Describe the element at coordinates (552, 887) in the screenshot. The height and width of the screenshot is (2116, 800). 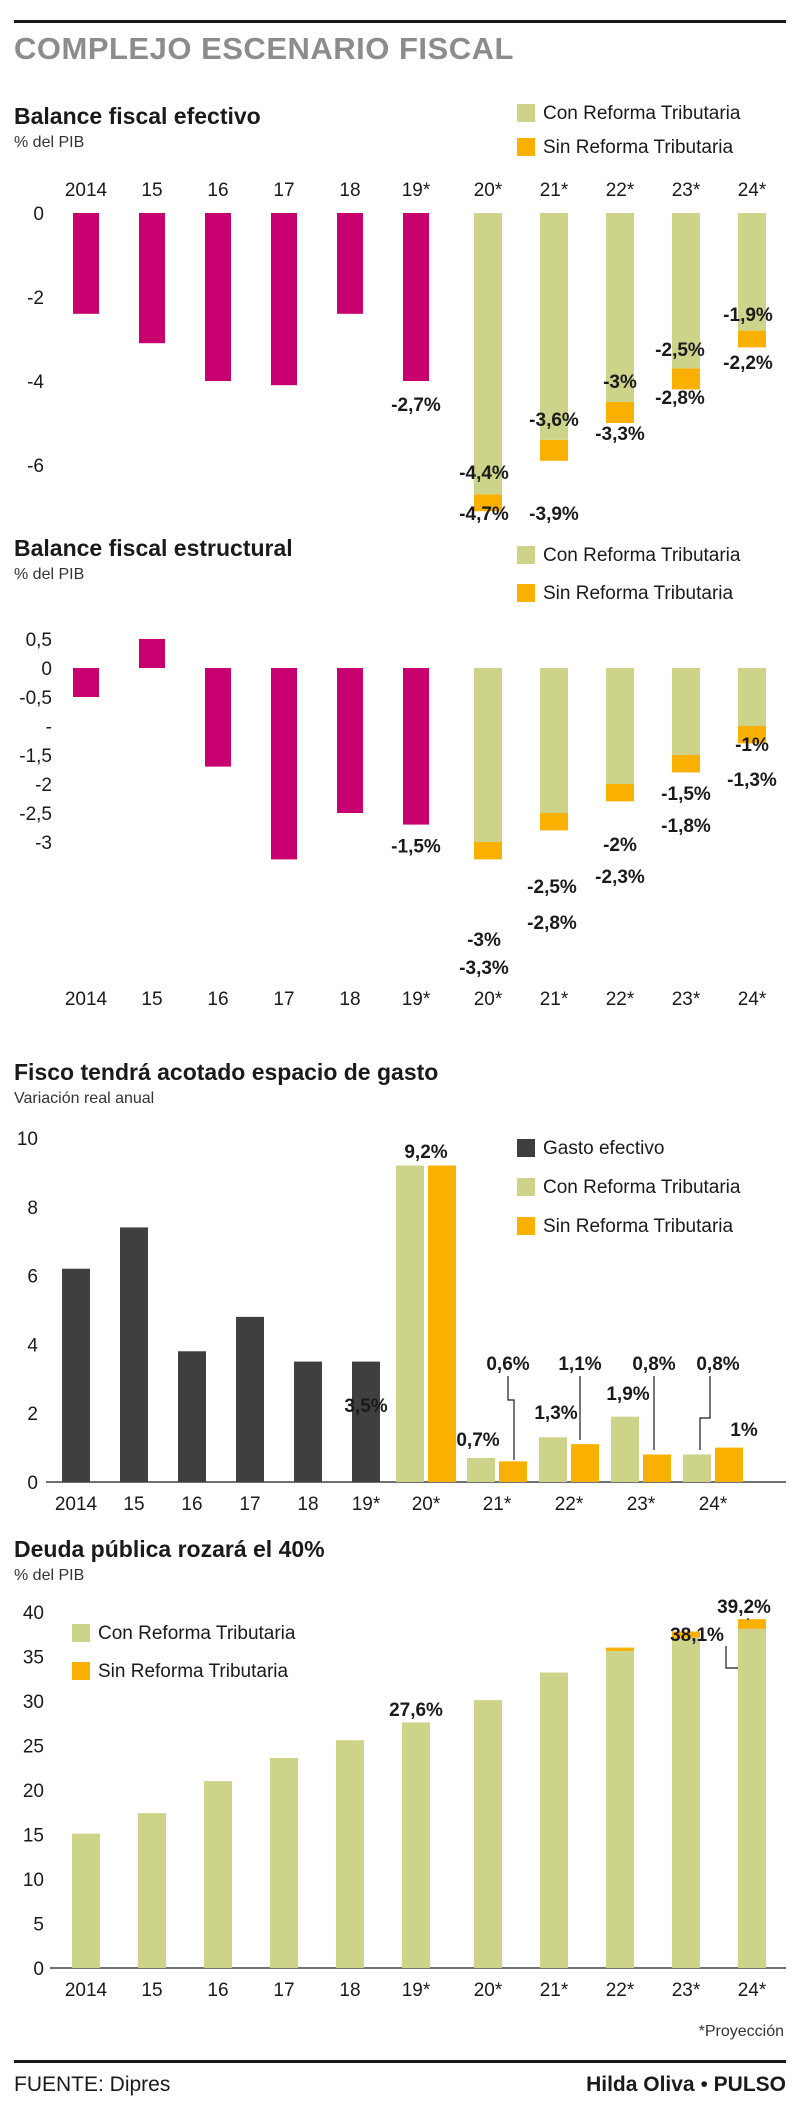
I see `c2-label-con-1: -2,5%` at that location.